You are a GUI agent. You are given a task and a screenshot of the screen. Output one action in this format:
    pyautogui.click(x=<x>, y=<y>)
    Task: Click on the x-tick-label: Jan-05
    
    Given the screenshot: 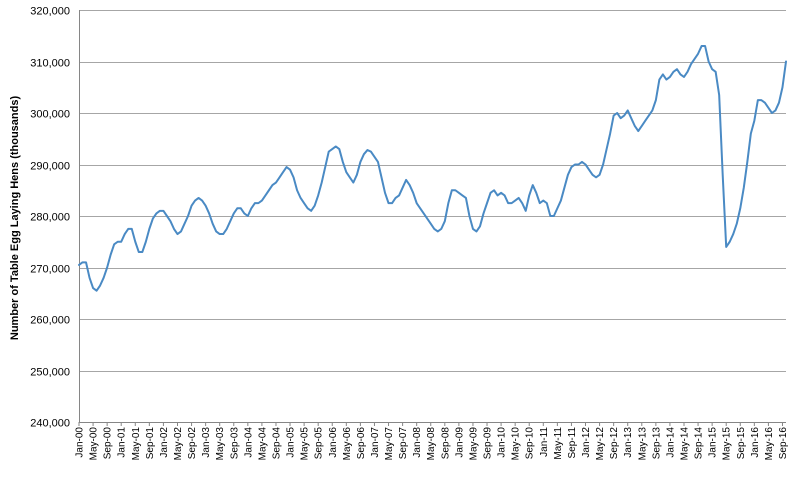 What is the action you would take?
    pyautogui.click(x=291, y=442)
    